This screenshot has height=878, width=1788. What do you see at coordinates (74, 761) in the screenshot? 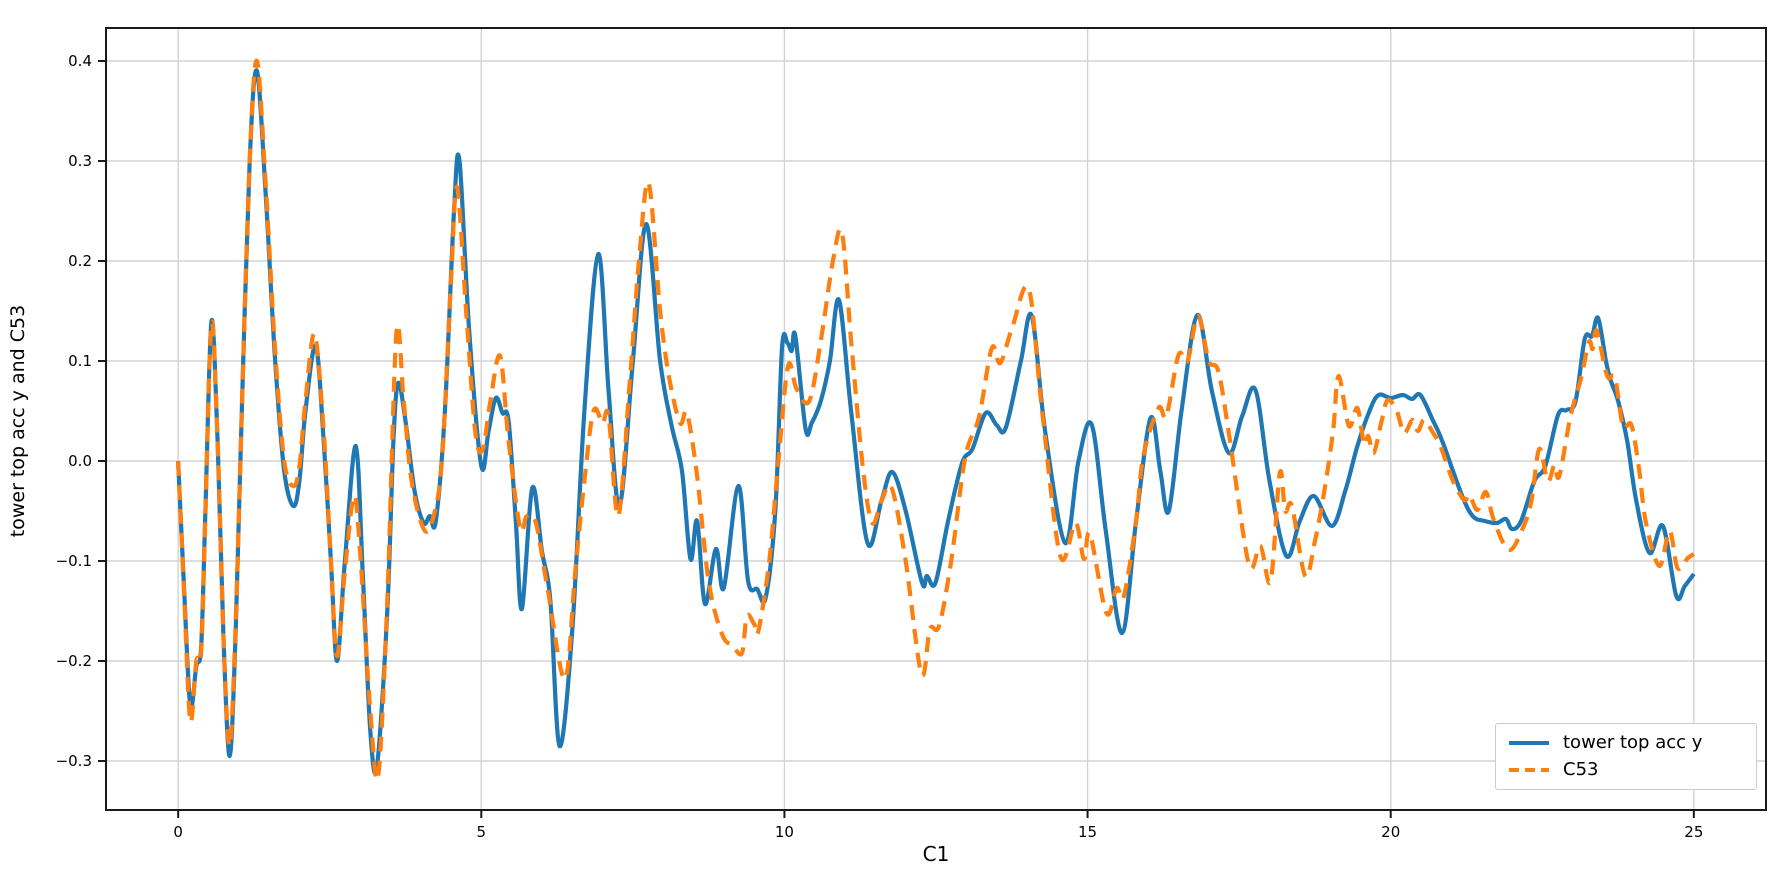
I see `y-tick-label: −0.3` at bounding box center [74, 761].